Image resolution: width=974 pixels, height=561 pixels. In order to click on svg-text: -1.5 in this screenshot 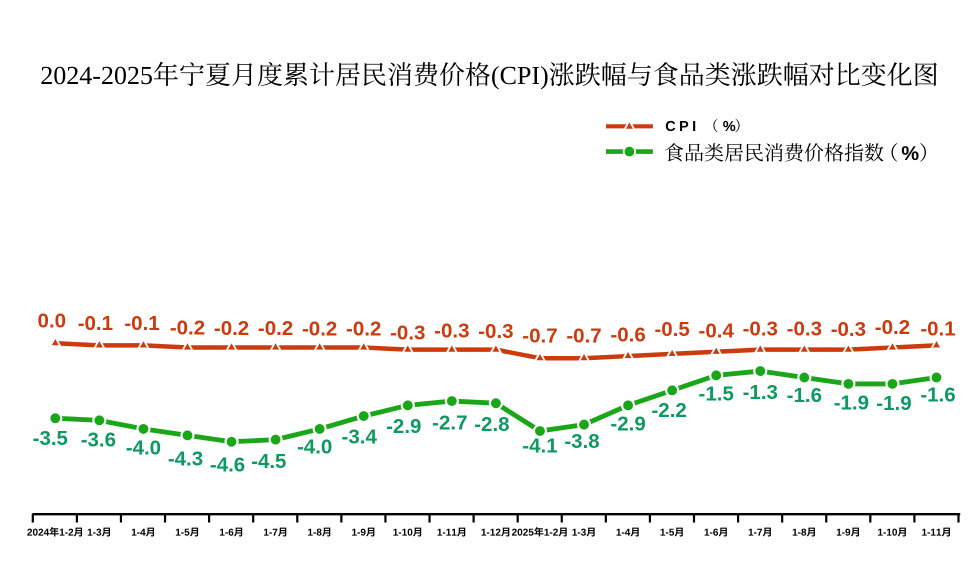, I will do `click(716, 394)`.